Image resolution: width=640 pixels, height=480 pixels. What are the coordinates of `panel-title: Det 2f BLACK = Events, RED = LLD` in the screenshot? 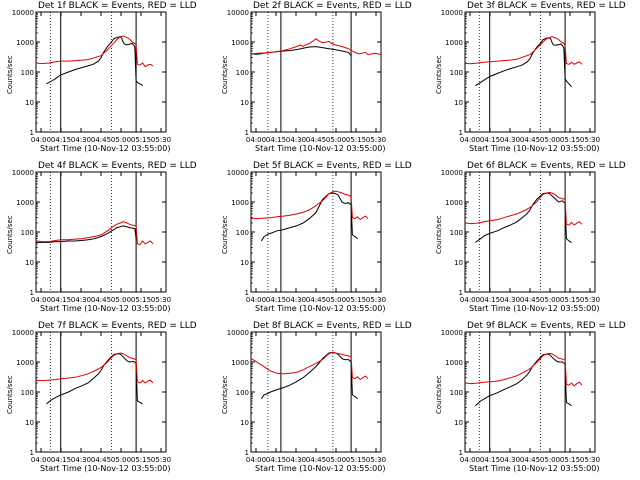 It's located at (332, 6).